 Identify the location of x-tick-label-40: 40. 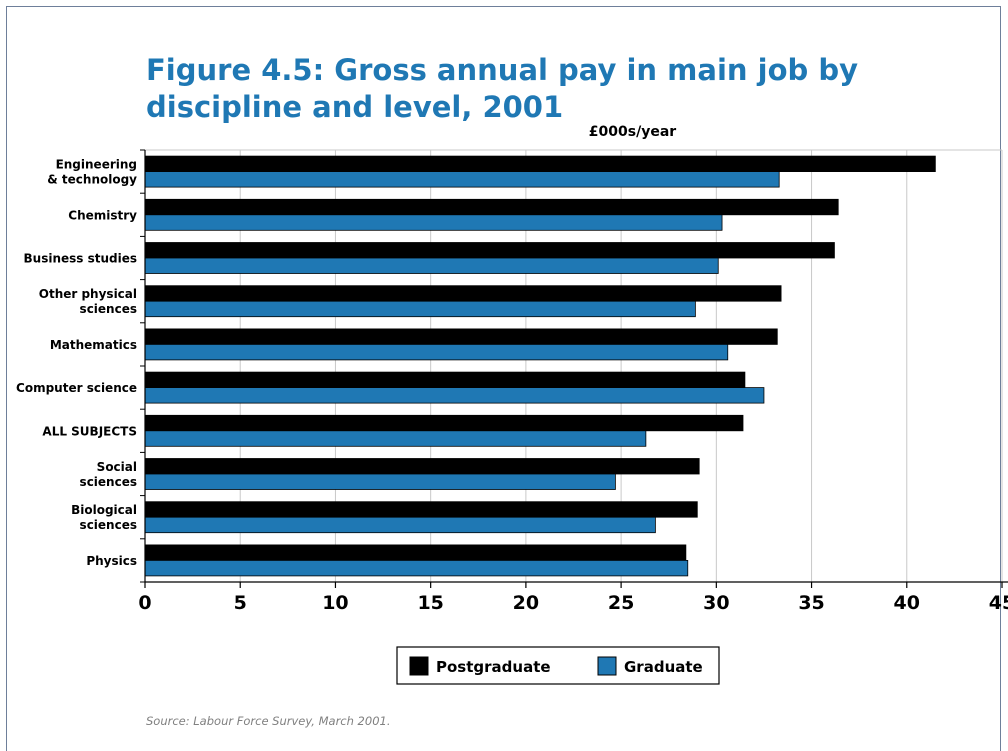
(907, 603).